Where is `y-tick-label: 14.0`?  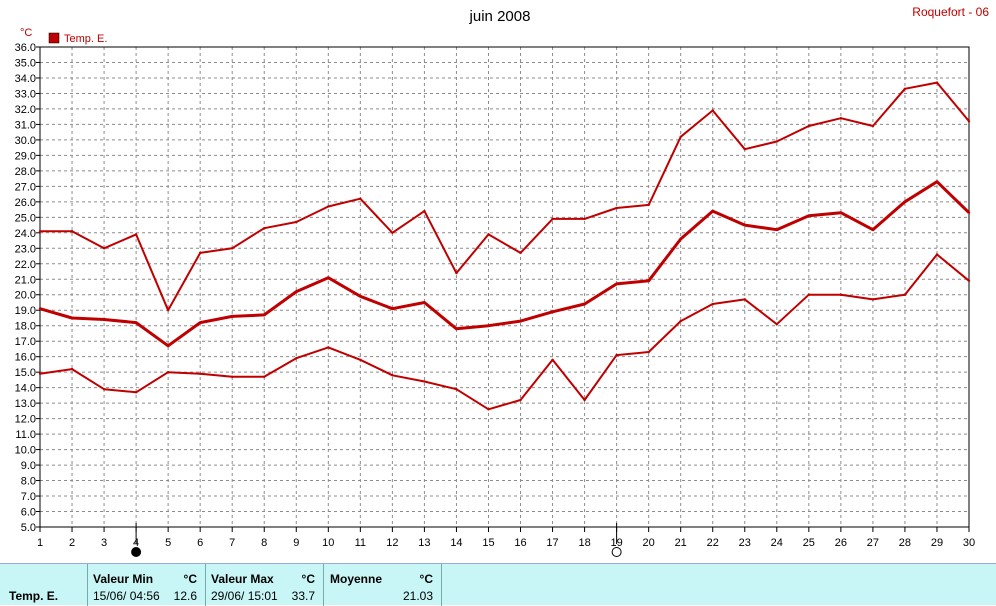 y-tick-label: 14.0 is located at coordinates (25, 389).